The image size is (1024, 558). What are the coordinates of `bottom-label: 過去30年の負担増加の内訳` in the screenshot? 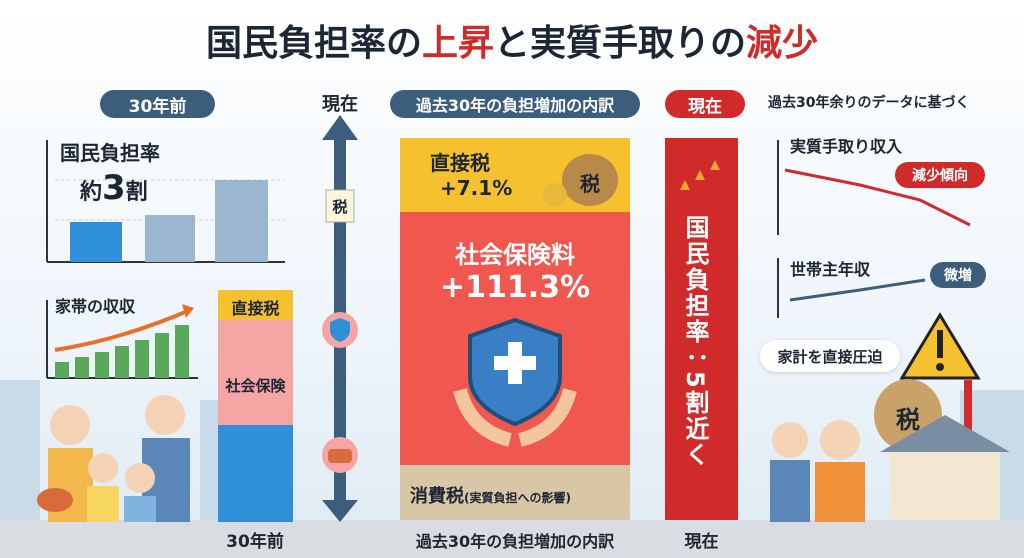 It's located at (515, 541).